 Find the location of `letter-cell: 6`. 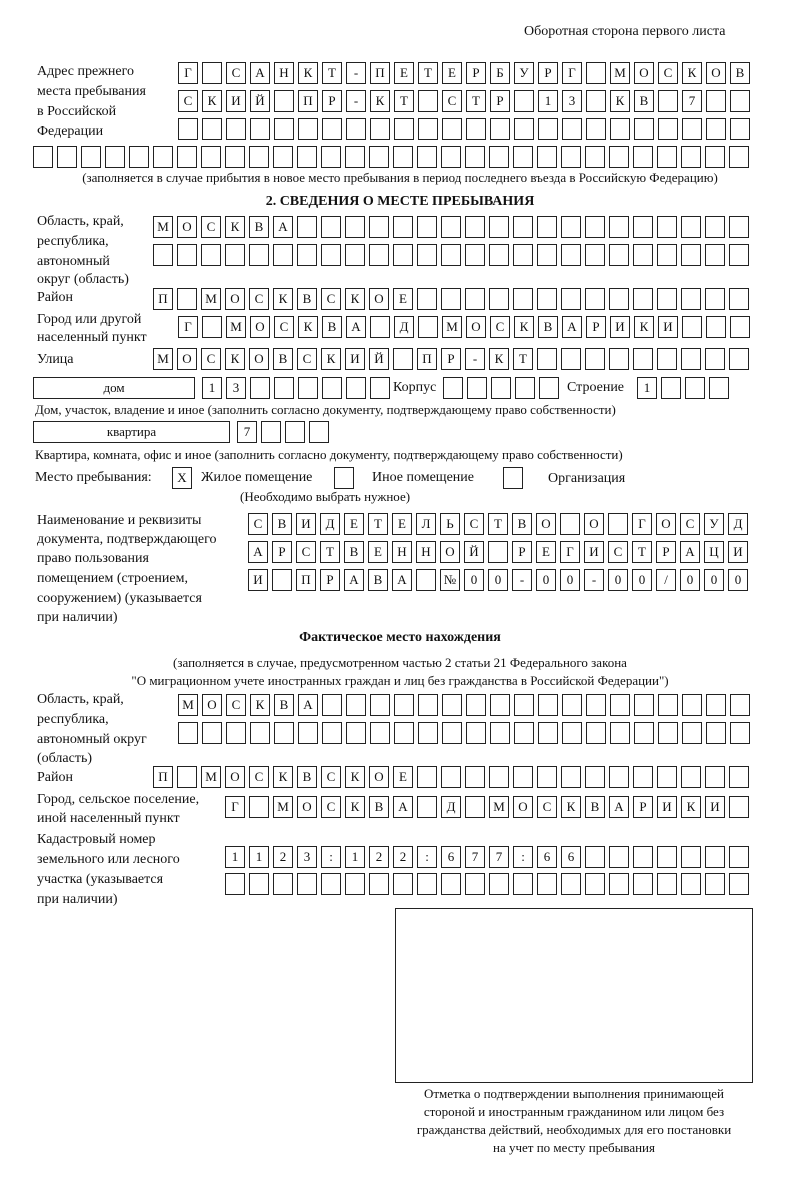

letter-cell: 6 is located at coordinates (547, 857).